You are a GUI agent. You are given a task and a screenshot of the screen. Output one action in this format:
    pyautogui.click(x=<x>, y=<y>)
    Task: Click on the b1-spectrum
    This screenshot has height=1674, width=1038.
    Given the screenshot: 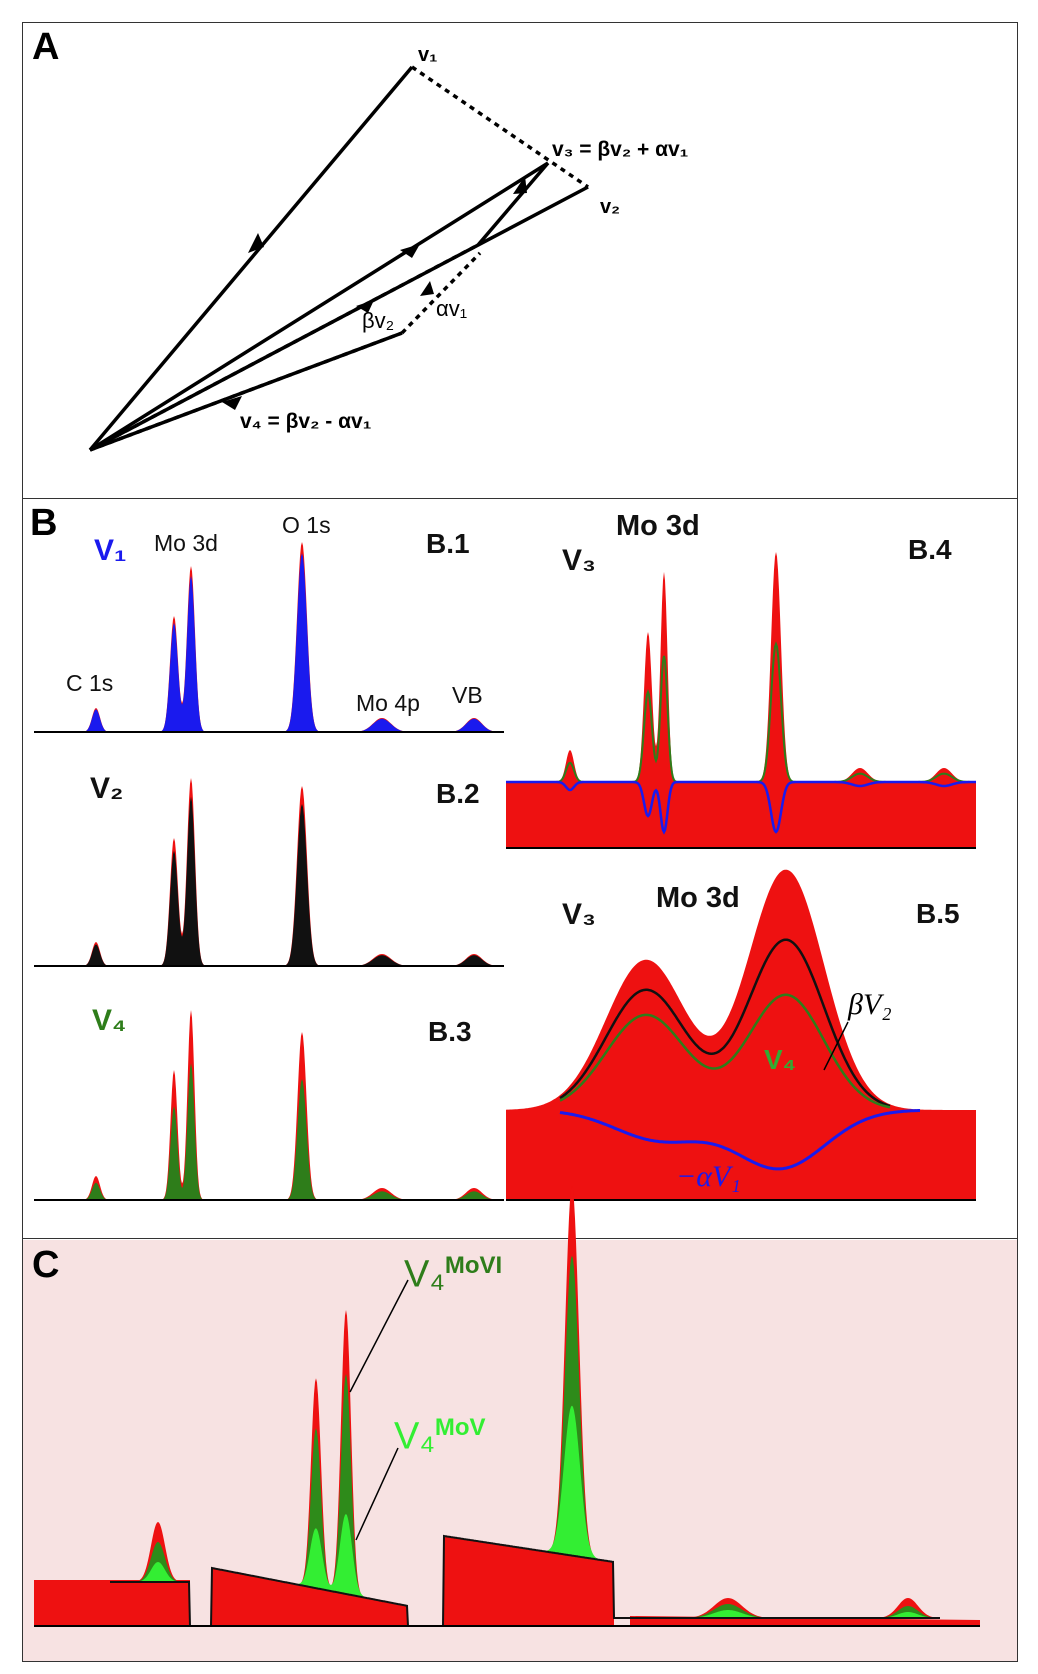 What is the action you would take?
    pyautogui.click(x=269, y=637)
    